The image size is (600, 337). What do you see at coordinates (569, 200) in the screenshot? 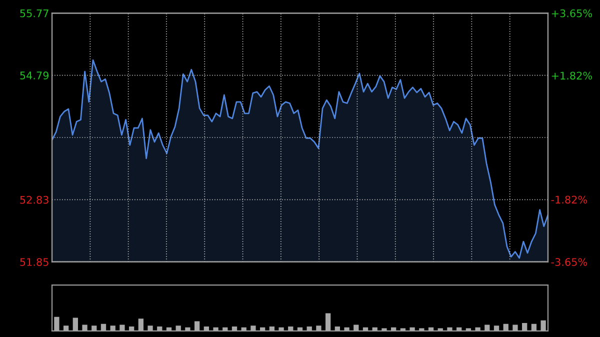
I see `y2-tick-label: -1.82%` at bounding box center [569, 200].